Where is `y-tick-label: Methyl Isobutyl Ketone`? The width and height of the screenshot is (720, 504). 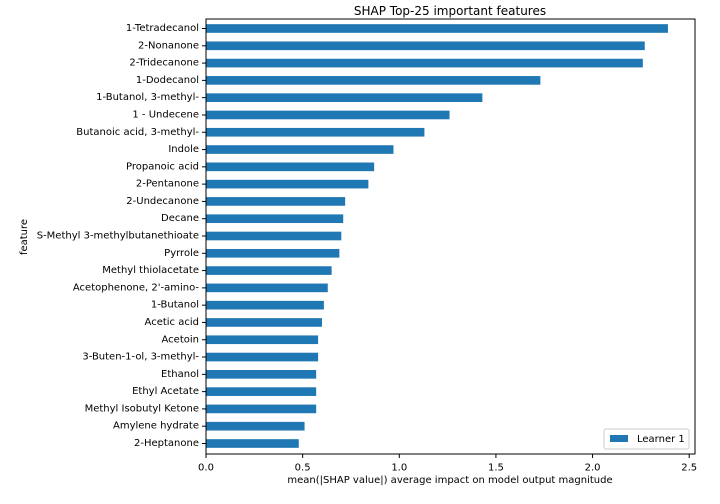
y-tick-label: Methyl Isobutyl Ketone is located at coordinates (142, 408).